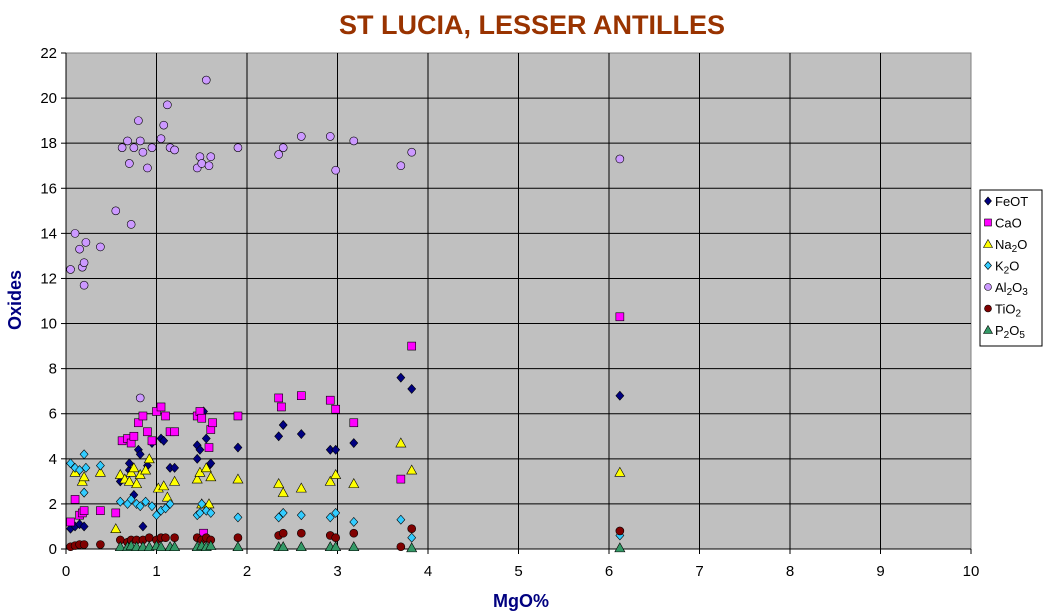 This screenshot has width=1047, height=615. I want to click on x-tick-label: 0, so click(66, 571).